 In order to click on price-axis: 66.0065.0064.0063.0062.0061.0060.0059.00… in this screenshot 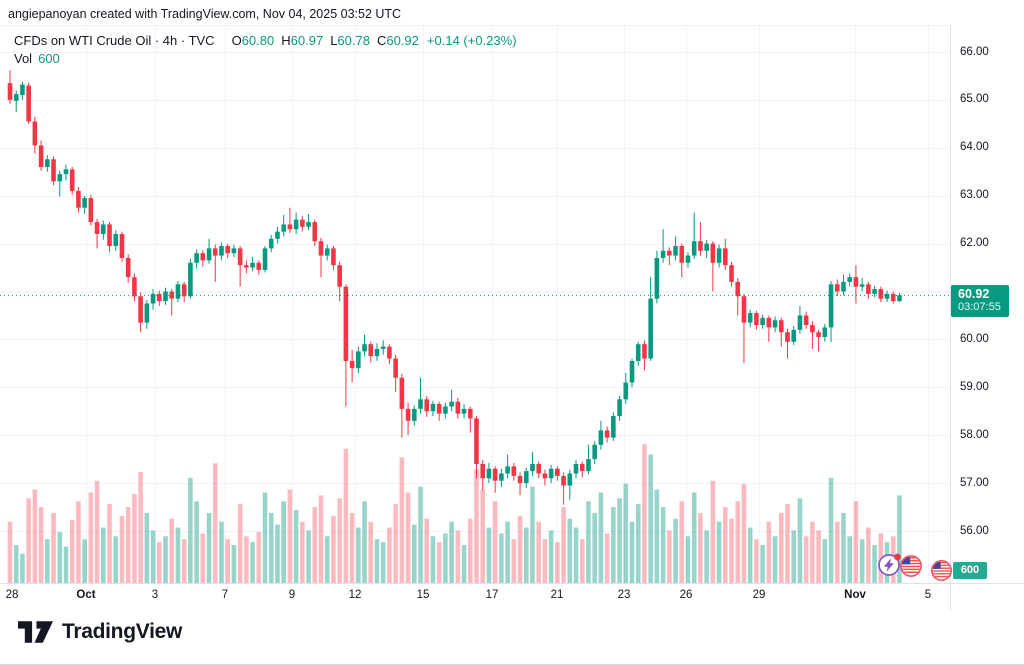, I will do `click(987, 305)`.